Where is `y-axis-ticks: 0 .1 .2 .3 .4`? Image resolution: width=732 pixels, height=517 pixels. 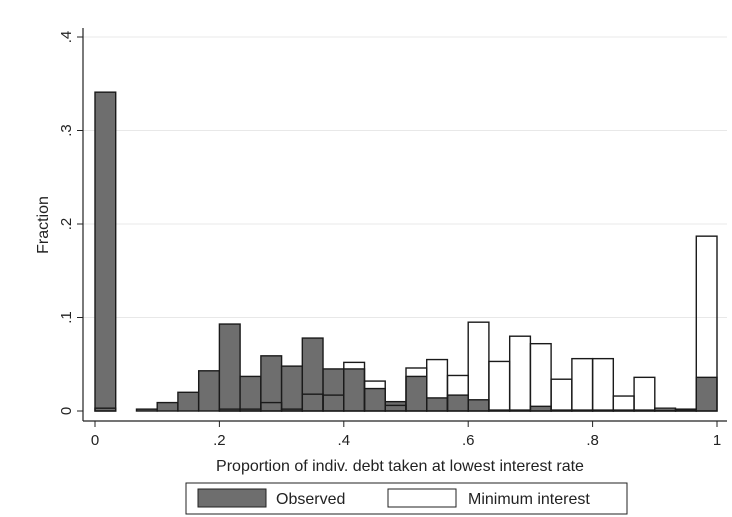
y-axis-ticks: 0 .1 .2 .3 .4 is located at coordinates (70, 223).